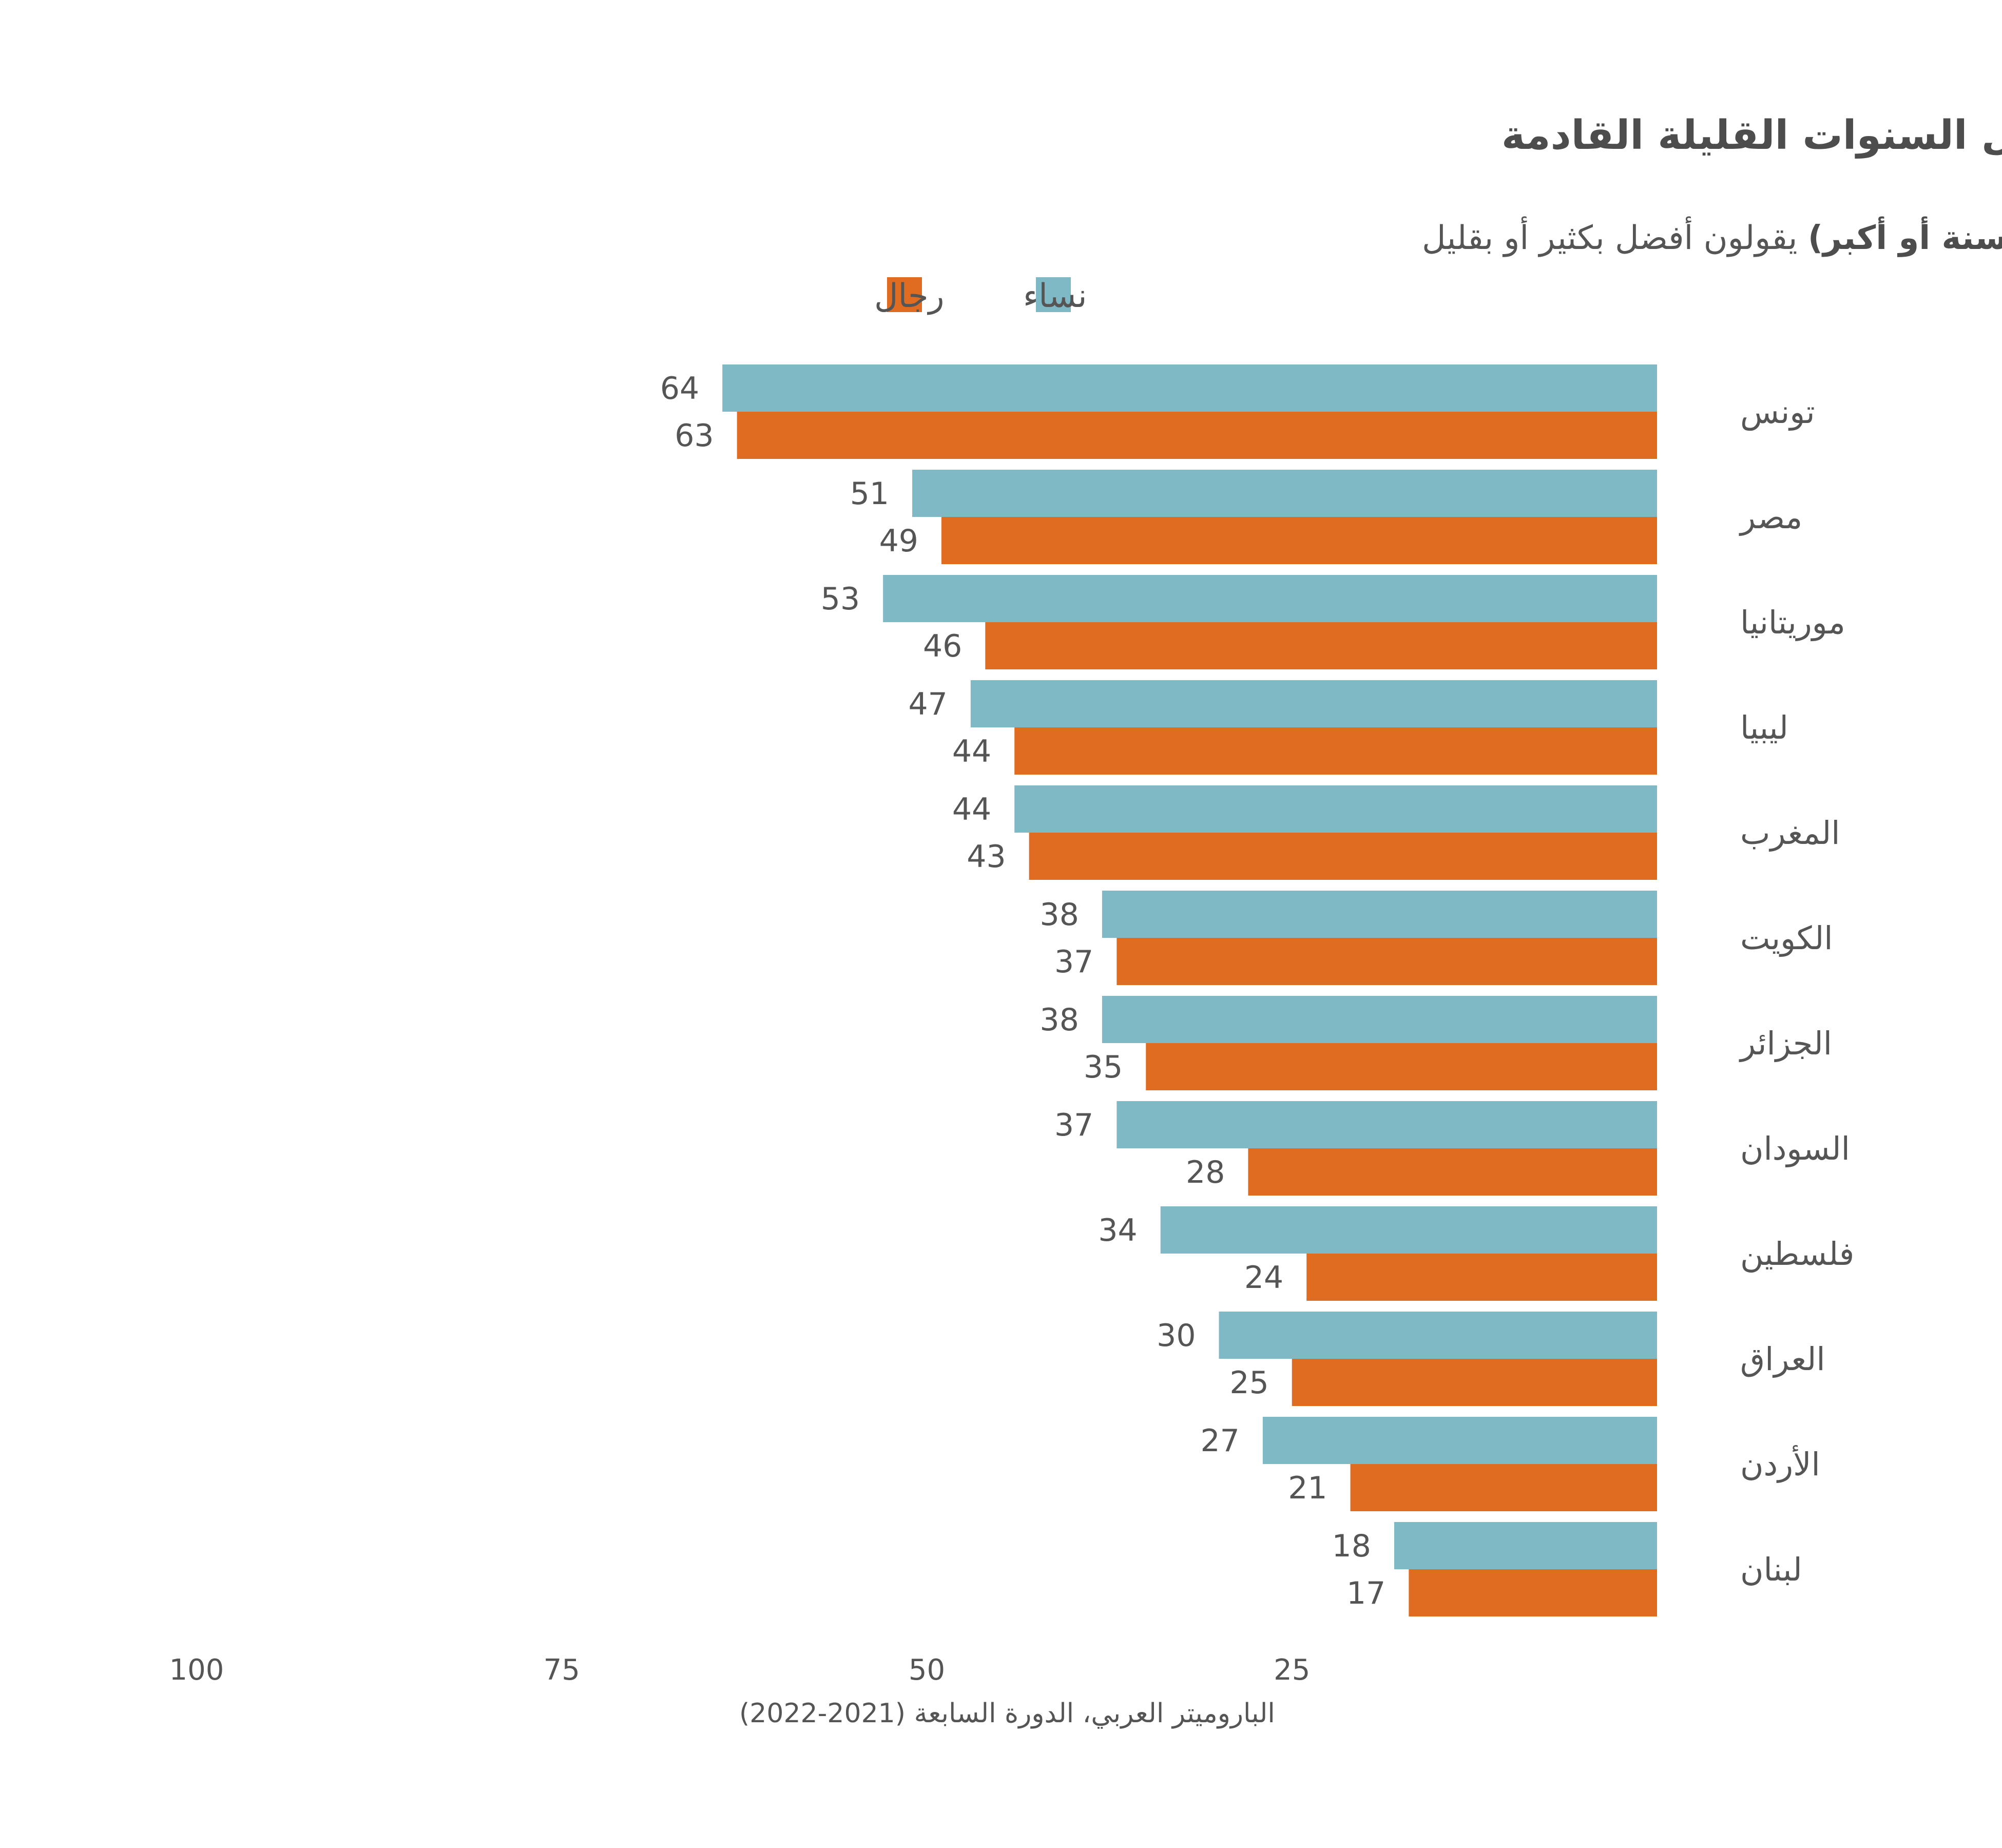 The image size is (2002, 1848). Describe the element at coordinates (1764, 727) in the screenshot. I see `category-label: ليبيا` at that location.